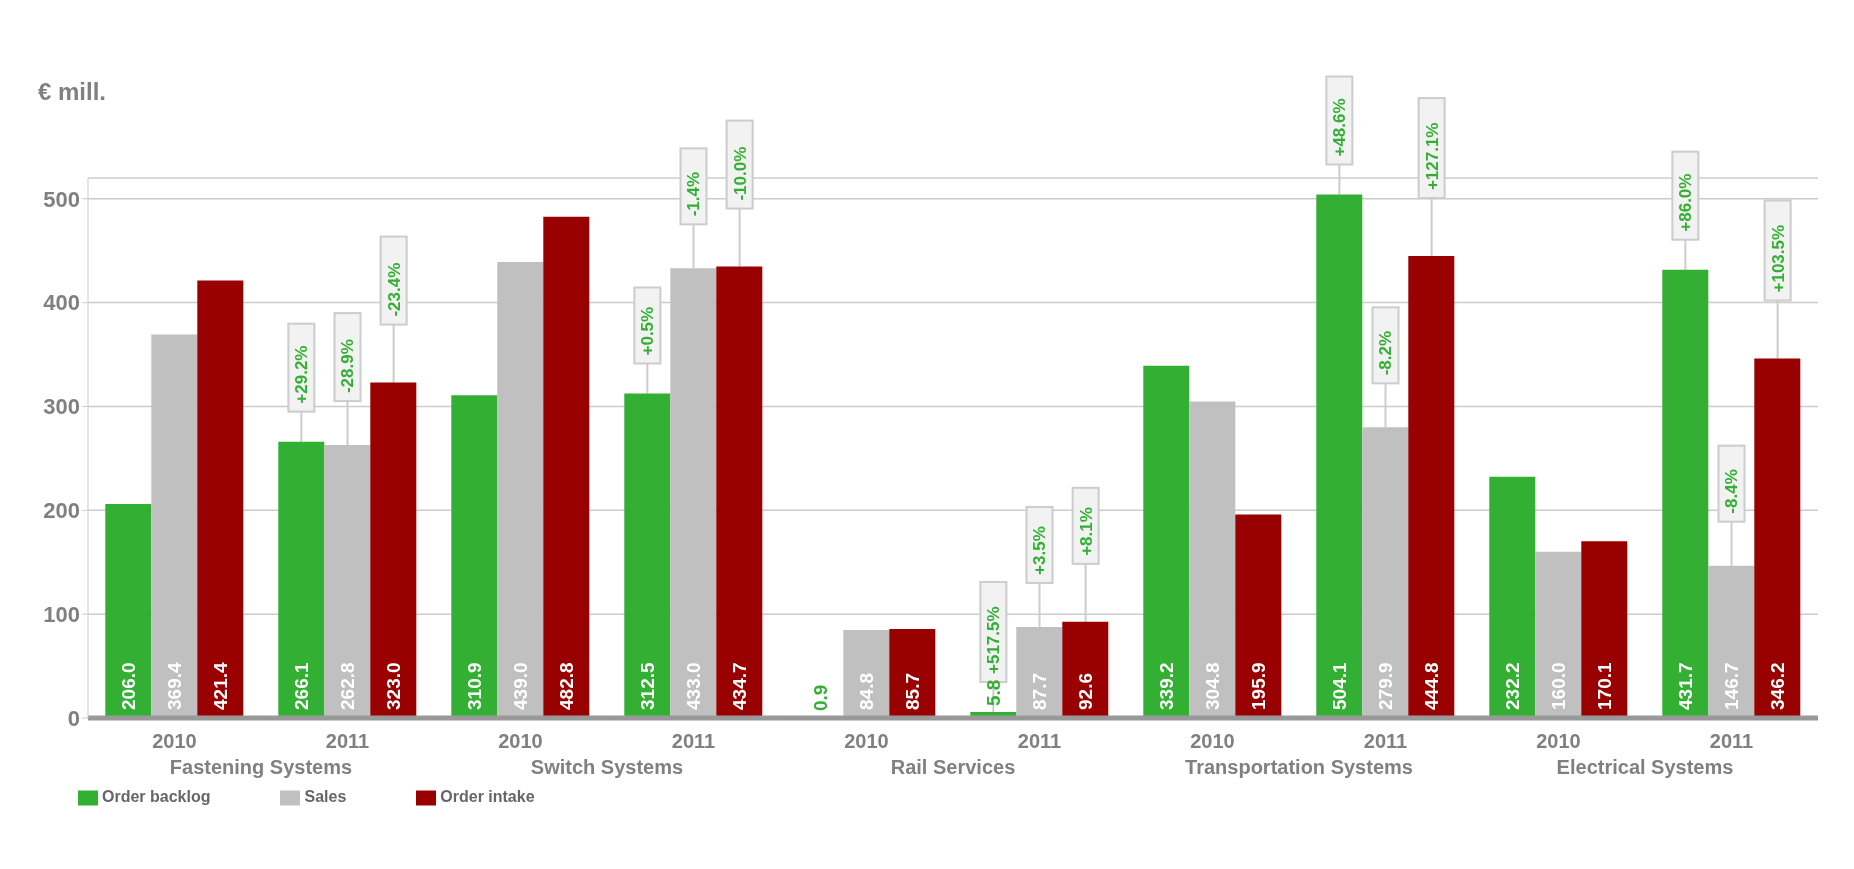 The width and height of the screenshot is (1854, 869). I want to click on text: Rail Services, so click(953, 767).